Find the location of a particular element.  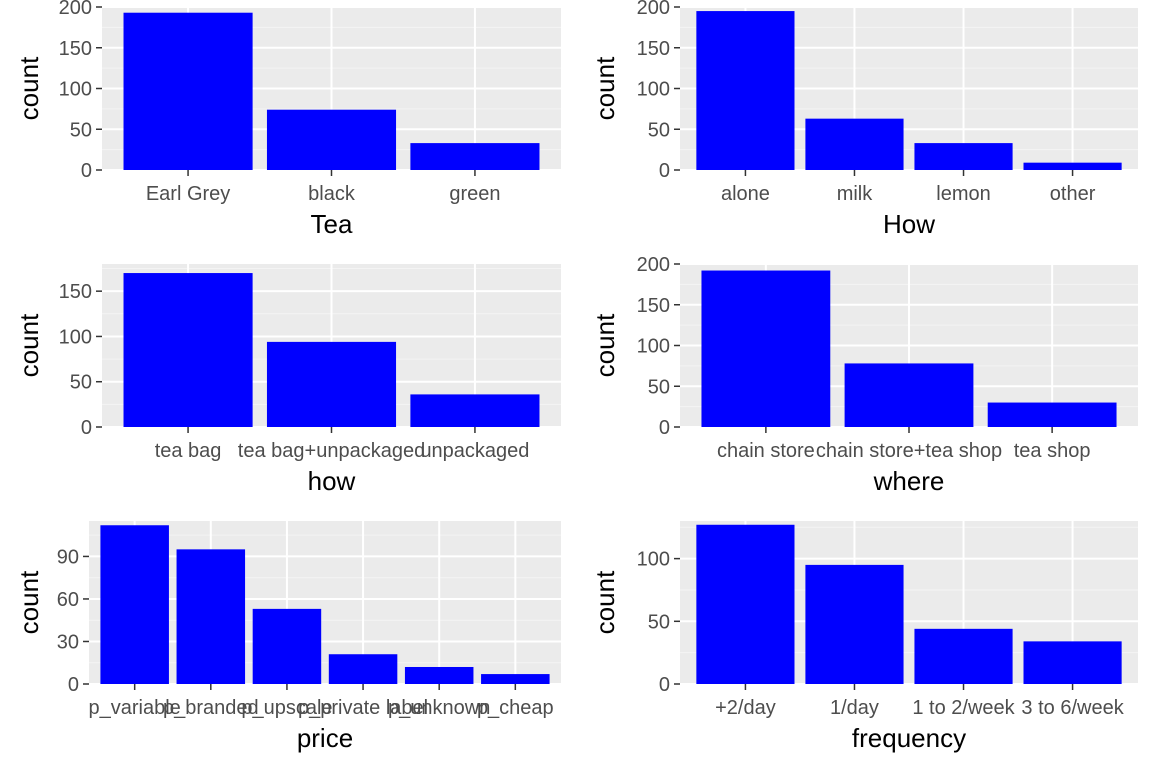

x-tick-label: milk is located at coordinates (855, 194).